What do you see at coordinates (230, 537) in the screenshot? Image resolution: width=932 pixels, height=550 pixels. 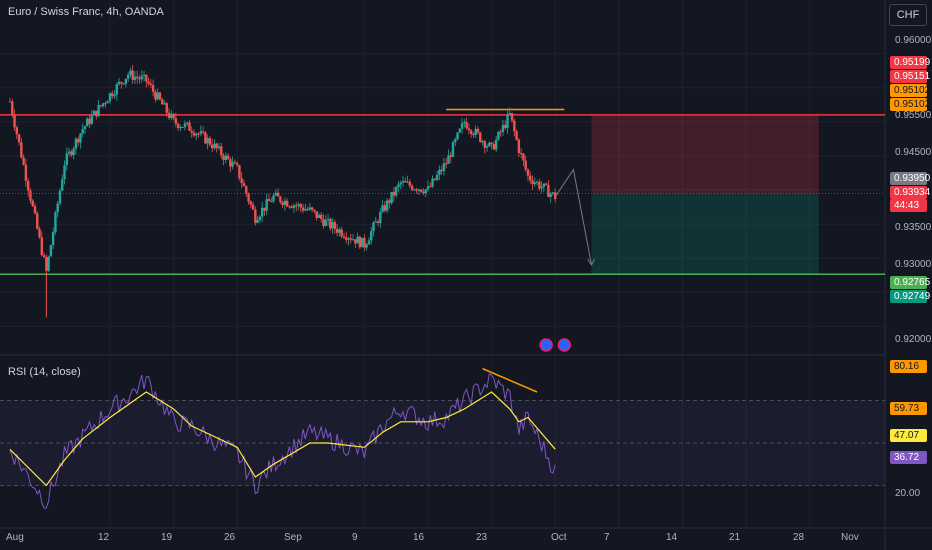 I see `x-tick: 26` at bounding box center [230, 537].